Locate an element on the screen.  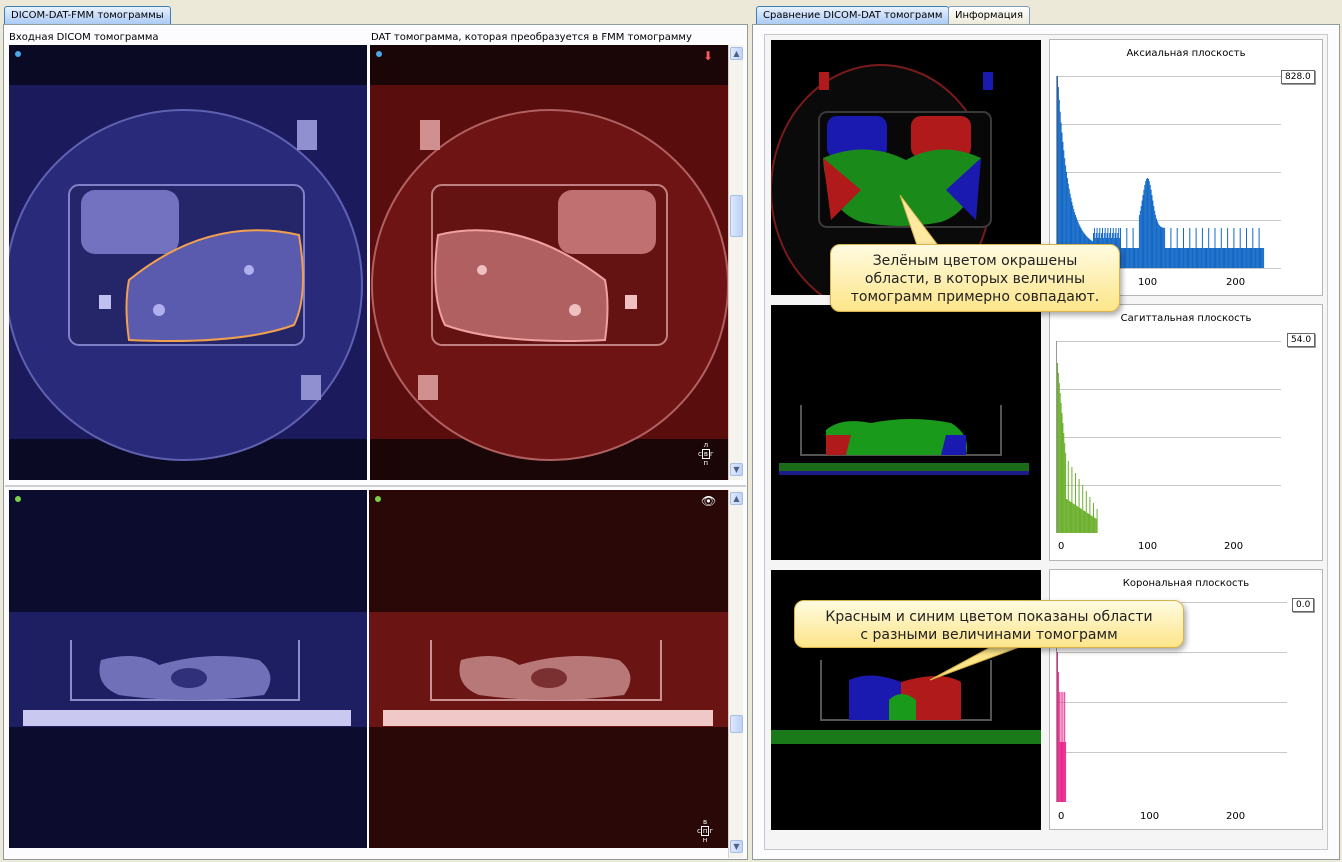
tab-dicom-dat-fmm: DICOM-DAT-FMM томограммы is located at coordinates (87, 15).